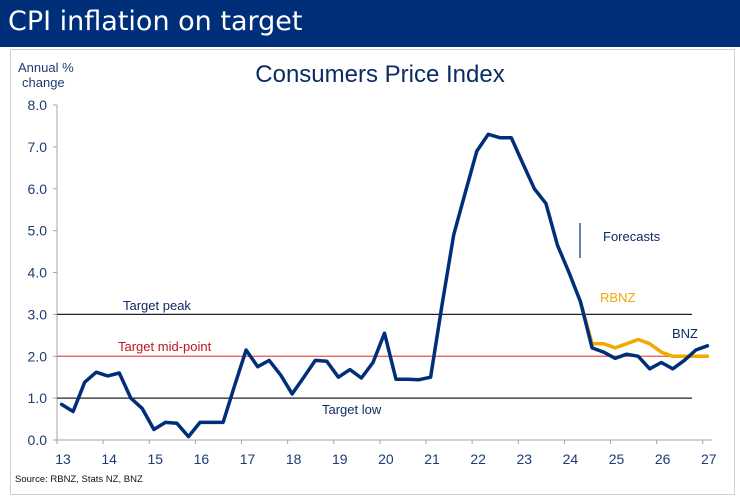  I want to click on y-tick-label: 5.0, so click(38, 231).